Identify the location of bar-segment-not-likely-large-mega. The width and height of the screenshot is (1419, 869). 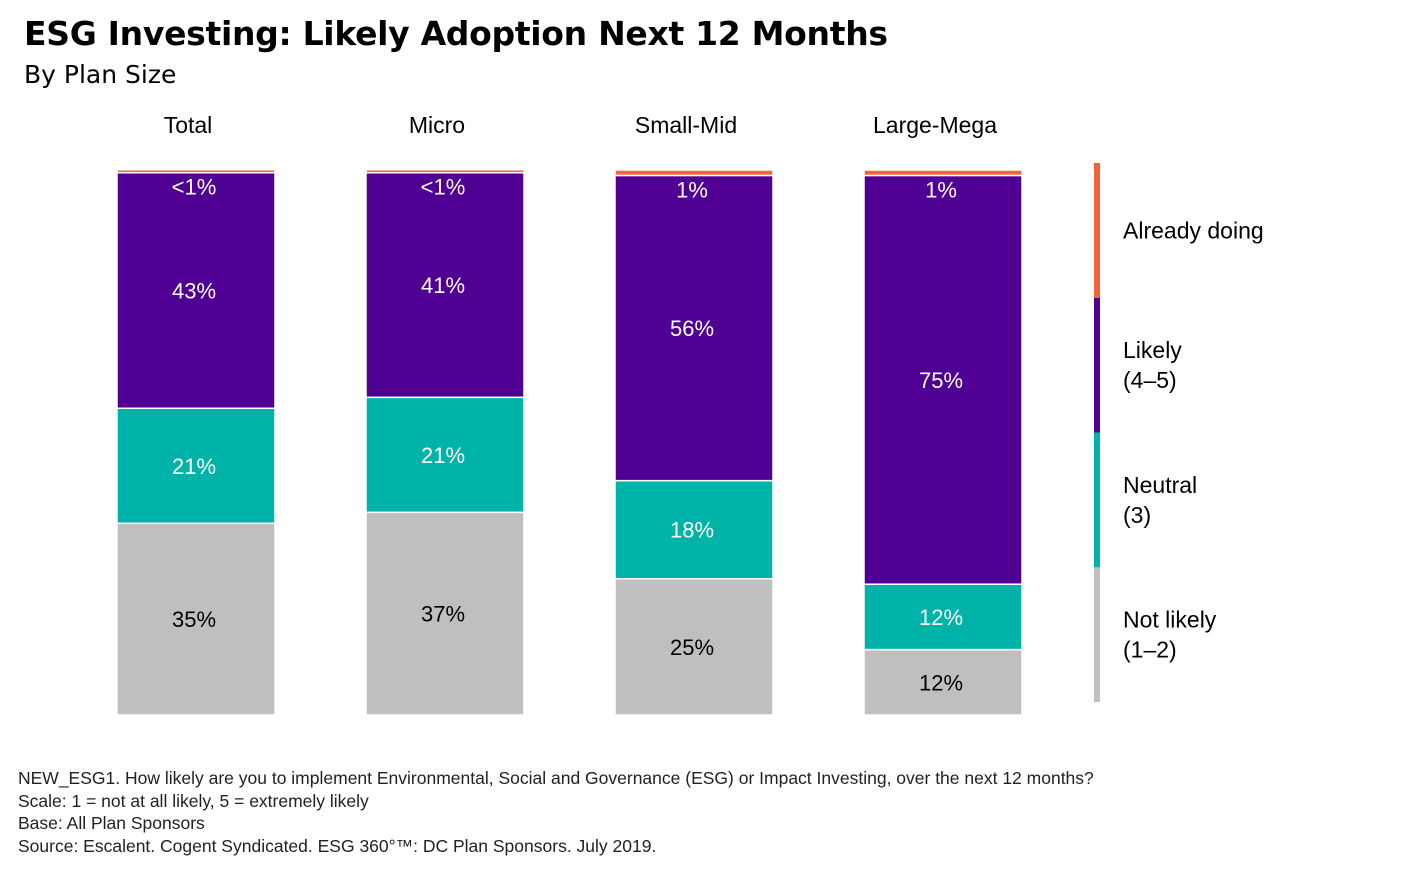
(943, 682).